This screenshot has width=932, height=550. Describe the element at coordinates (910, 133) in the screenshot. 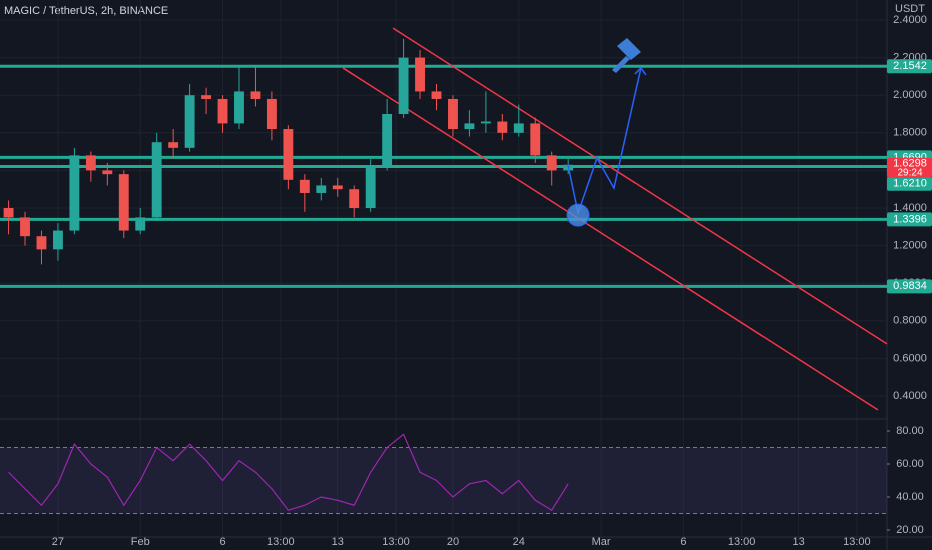

I see `y-tick-label: 1.8000` at that location.